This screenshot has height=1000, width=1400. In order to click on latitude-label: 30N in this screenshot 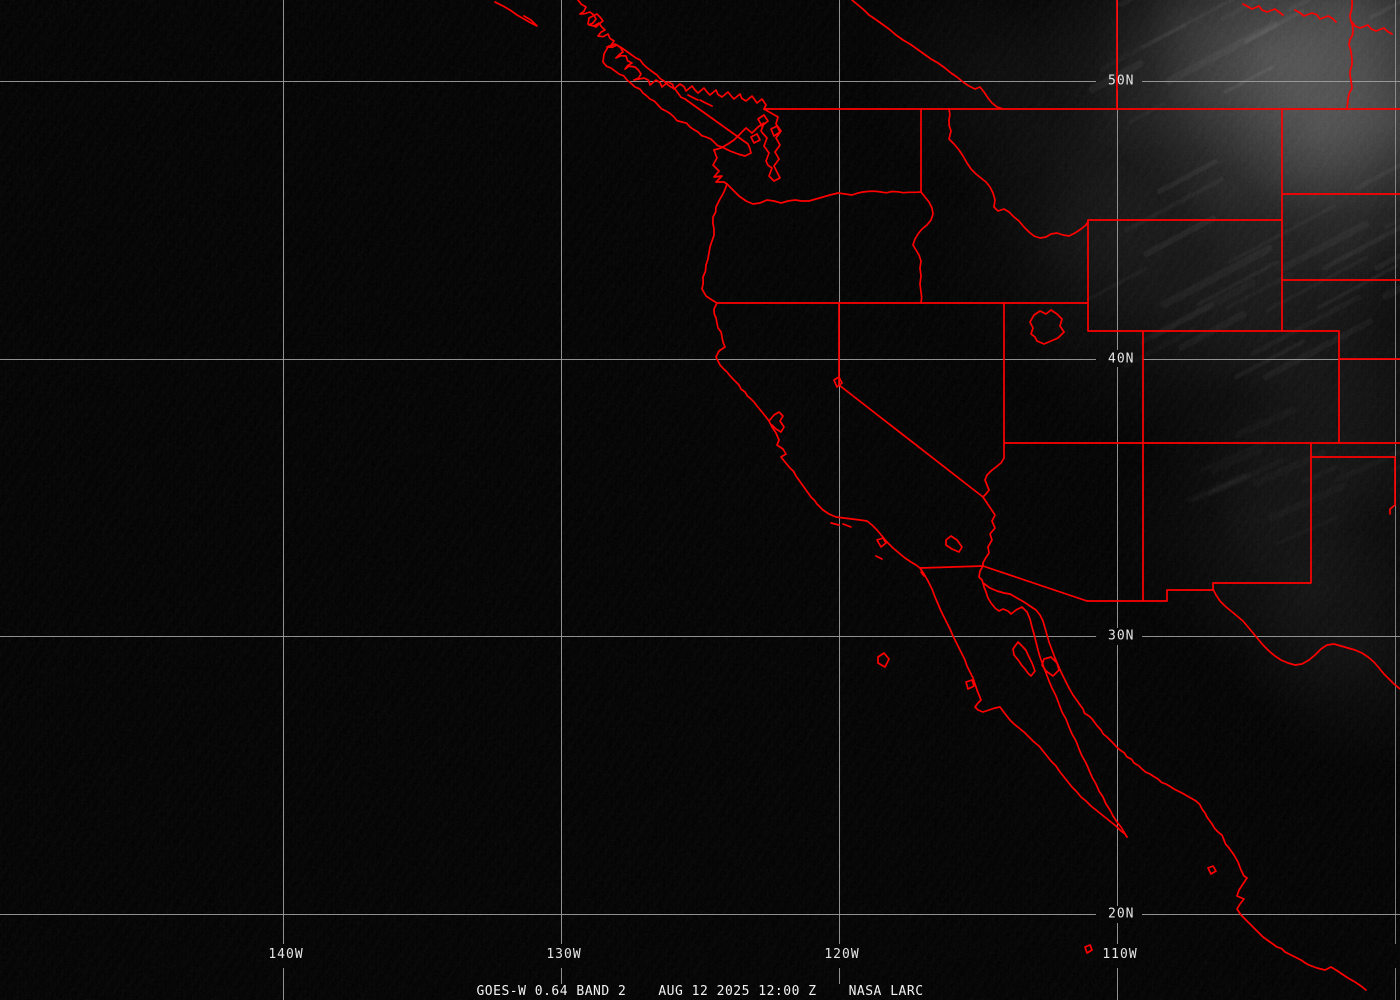, I will do `click(1121, 636)`.